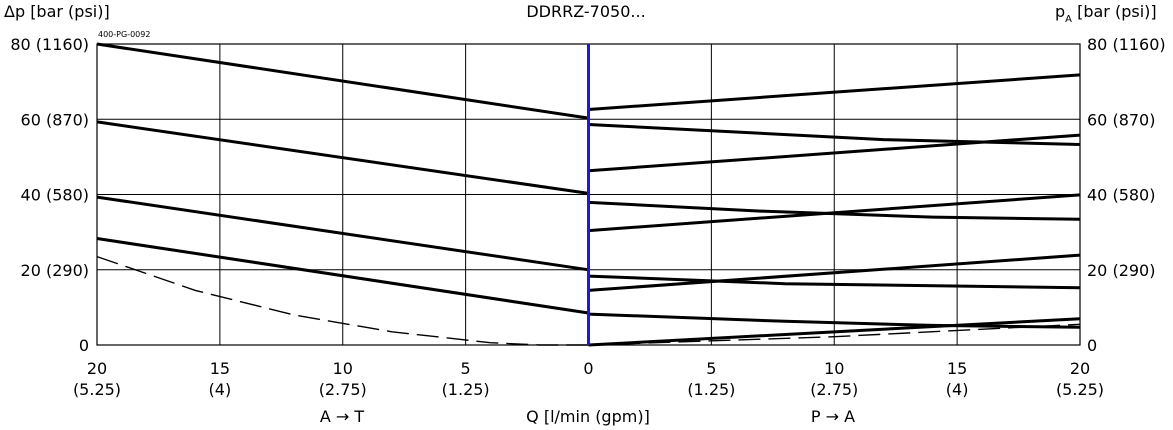  I want to click on x-tick-sublabel-3: (1.25), so click(466, 389).